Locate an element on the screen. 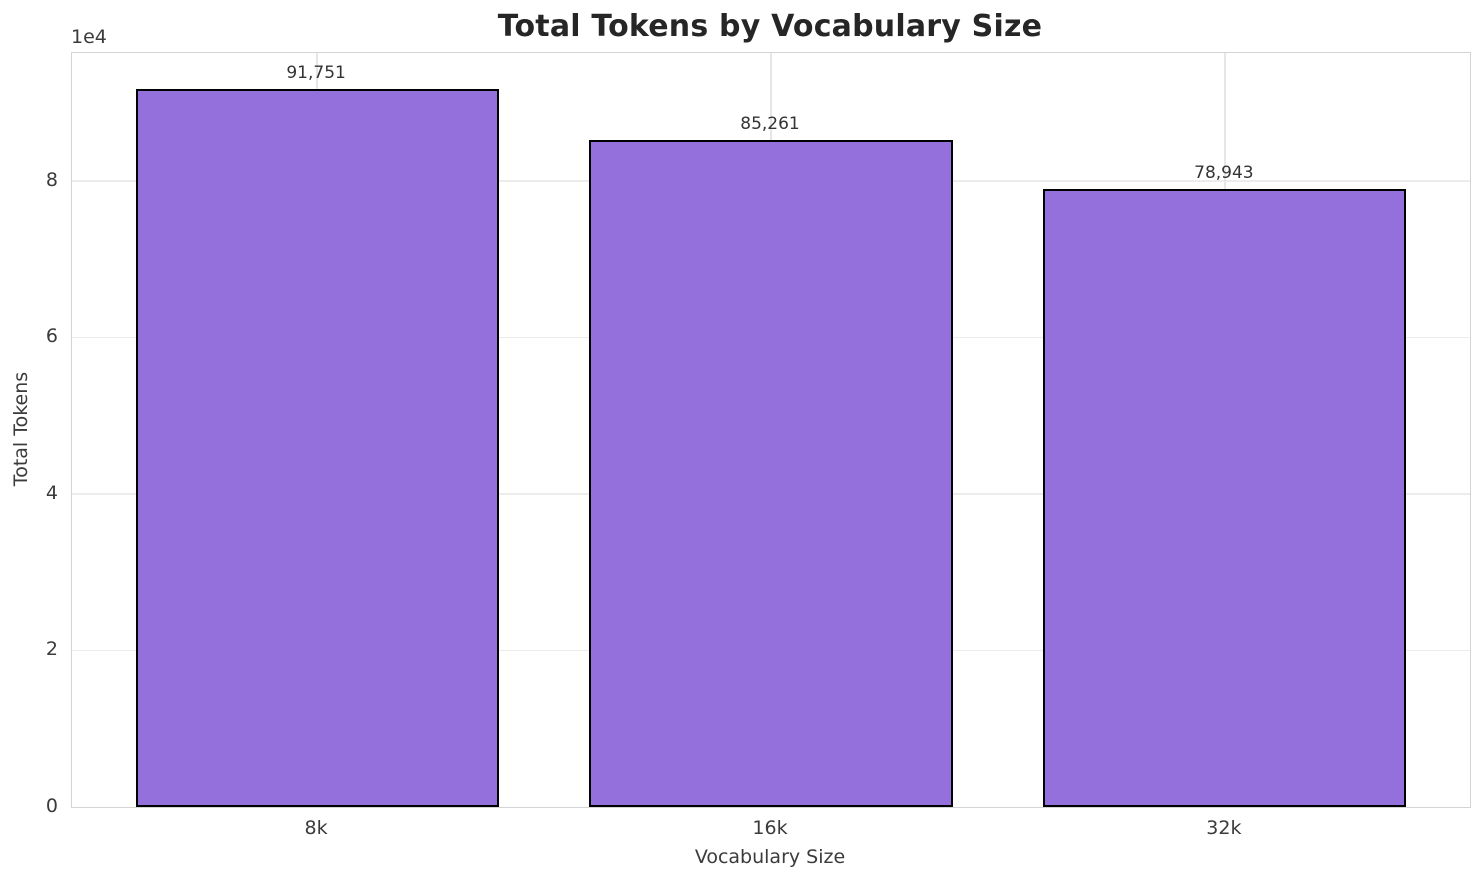 The image size is (1484, 885). bar-value-label: 85,261 is located at coordinates (770, 123).